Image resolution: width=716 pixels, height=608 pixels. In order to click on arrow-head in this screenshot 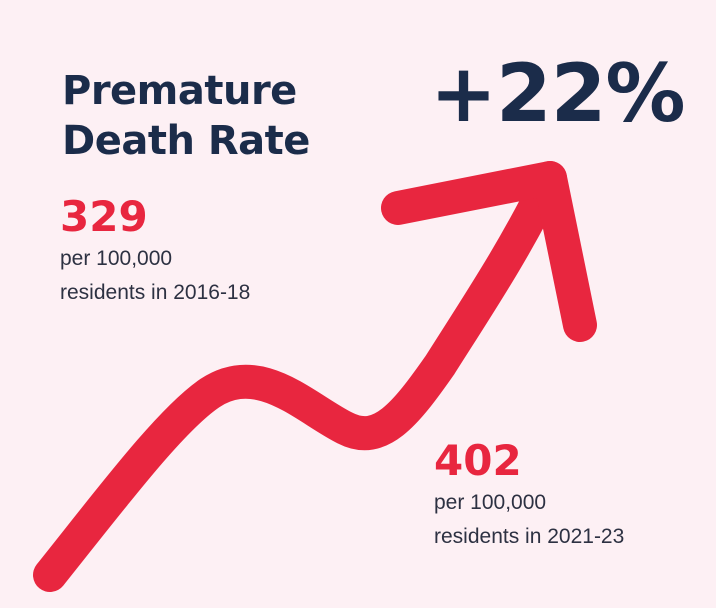, I will do `click(489, 251)`.